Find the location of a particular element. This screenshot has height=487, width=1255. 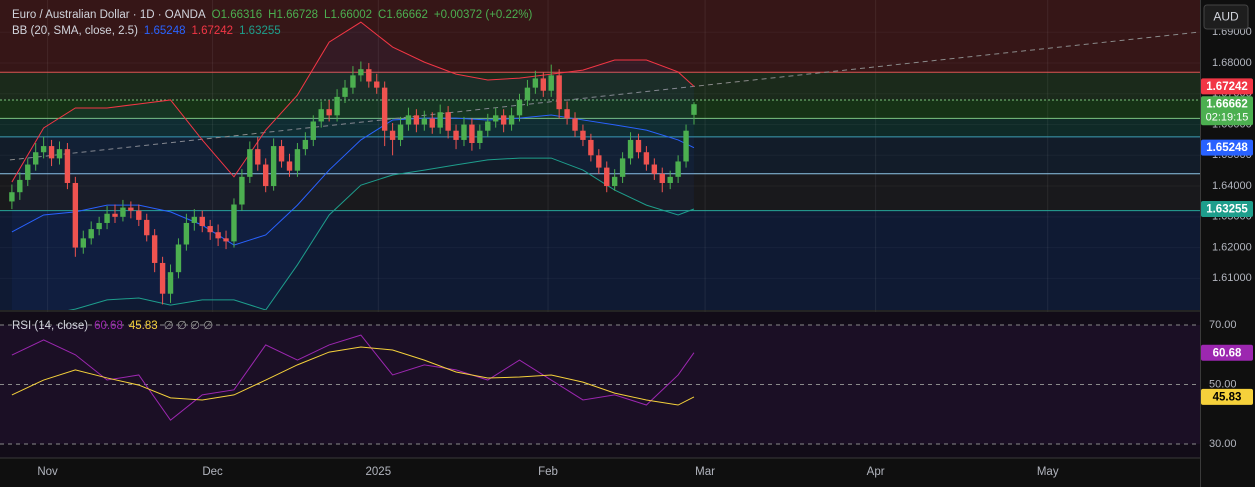

countdown: 02:19:15 is located at coordinates (1227, 118).